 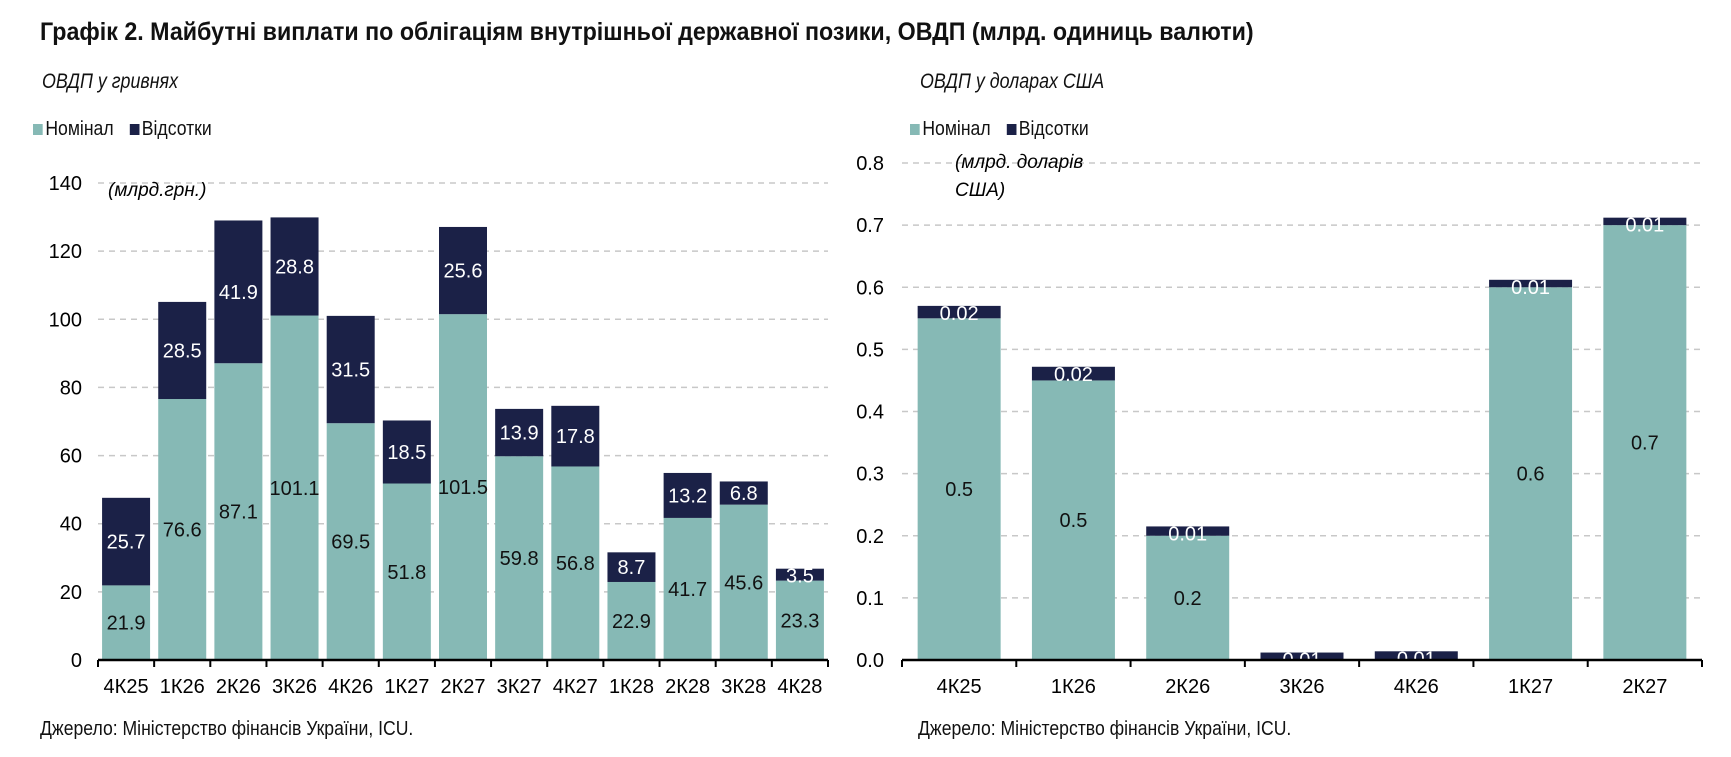 I want to click on right-y-tick-label: 0.6, so click(x=870, y=288).